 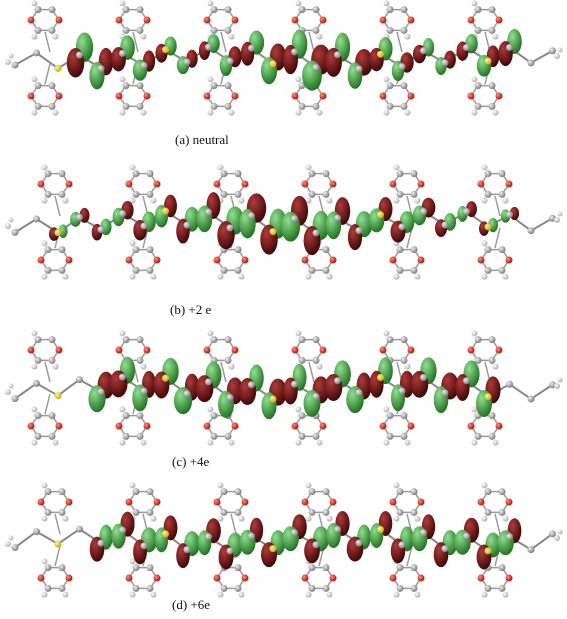 I want to click on caption: (d) +6e, so click(x=191, y=604).